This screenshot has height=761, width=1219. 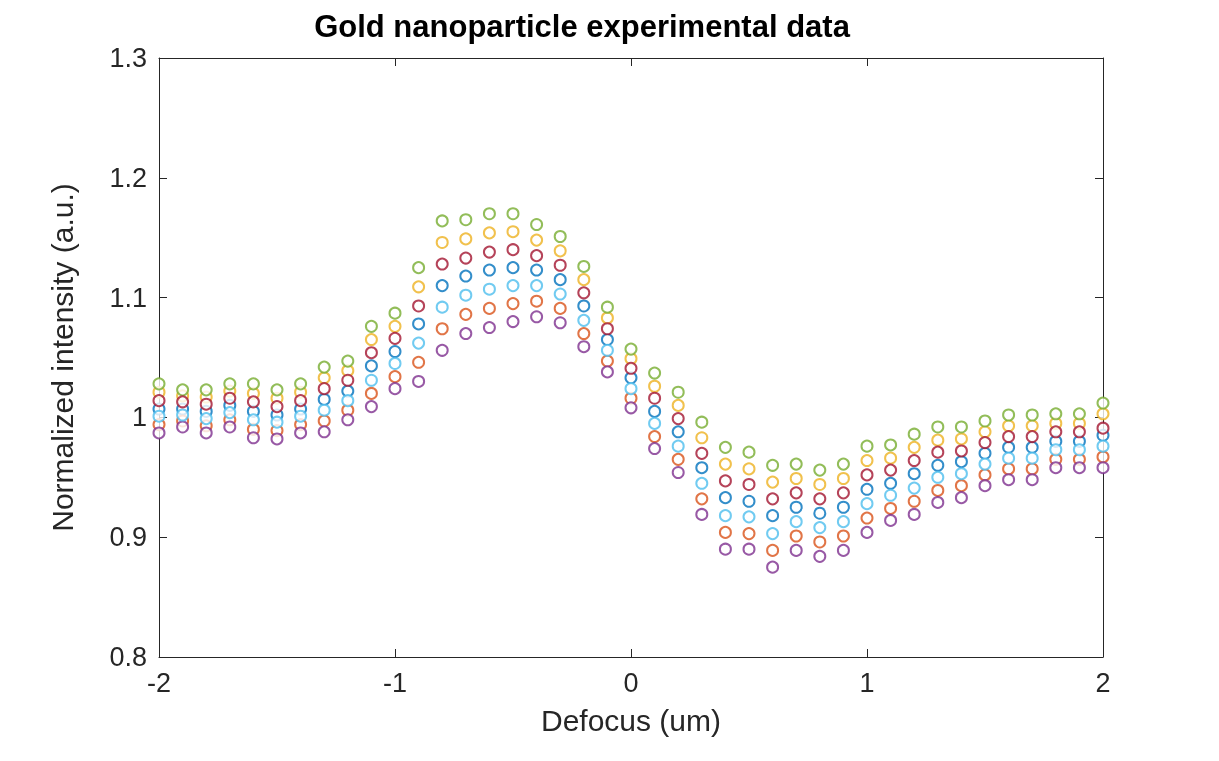 I want to click on y-axis-title: Normalized intensity (a.u.), so click(x=62, y=357).